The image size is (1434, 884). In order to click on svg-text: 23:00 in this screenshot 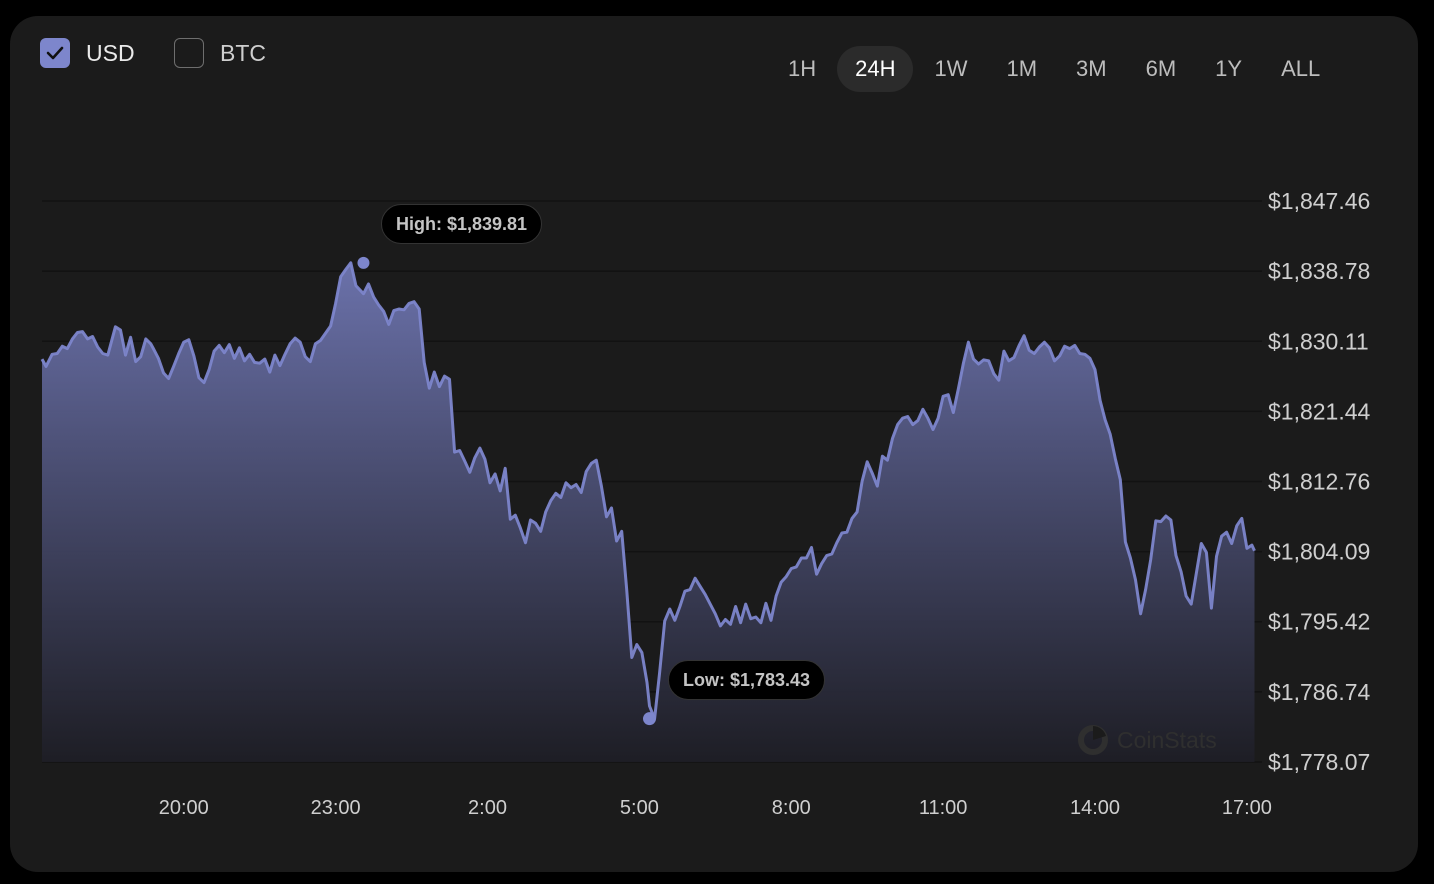, I will do `click(336, 808)`.